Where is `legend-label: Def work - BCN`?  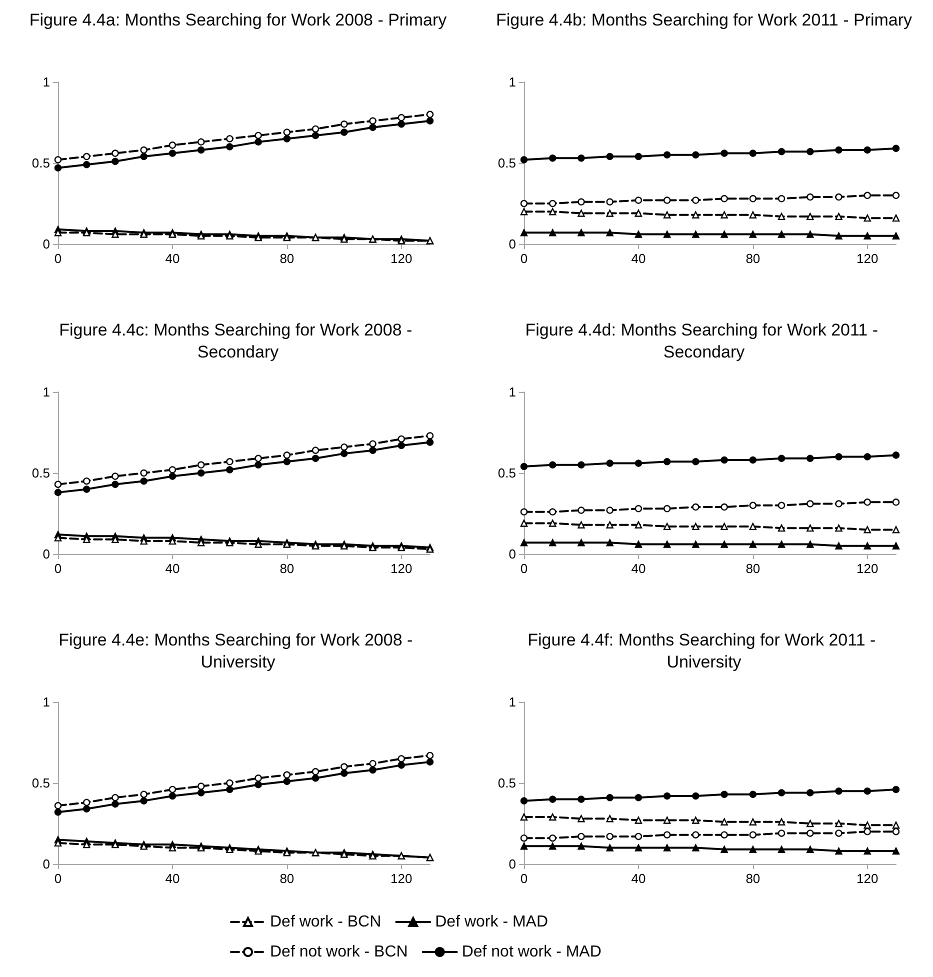
legend-label: Def work - BCN is located at coordinates (326, 922).